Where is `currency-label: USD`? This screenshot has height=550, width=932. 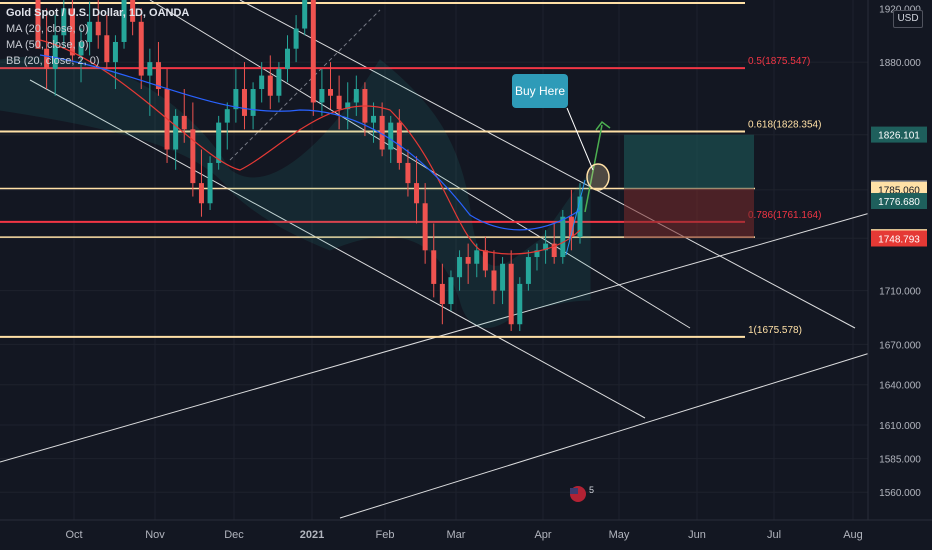
currency-label: USD is located at coordinates (908, 19).